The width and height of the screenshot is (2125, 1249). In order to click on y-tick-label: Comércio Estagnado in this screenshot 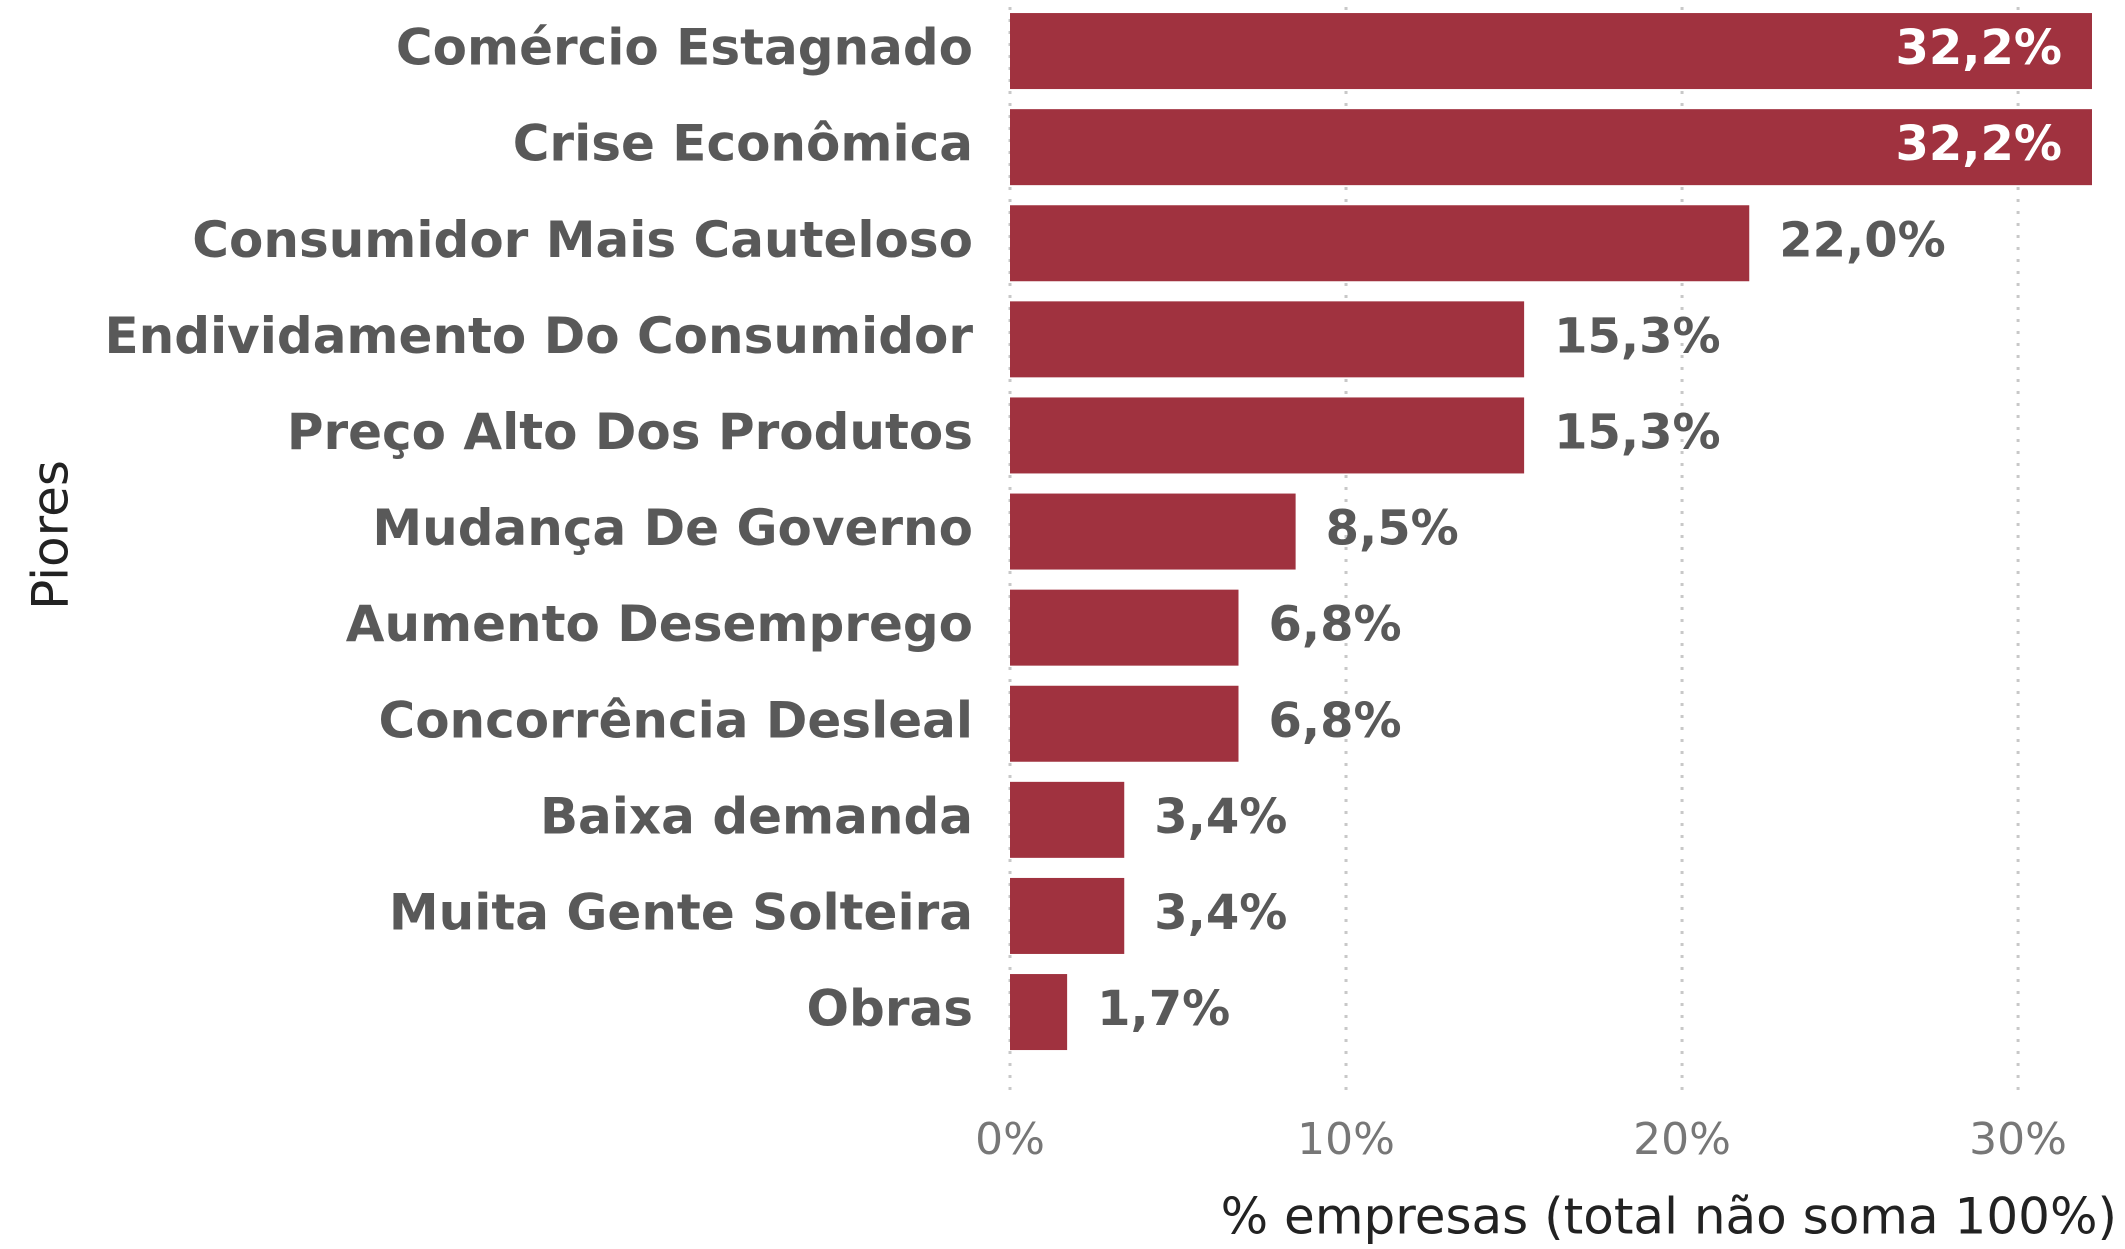, I will do `click(684, 48)`.